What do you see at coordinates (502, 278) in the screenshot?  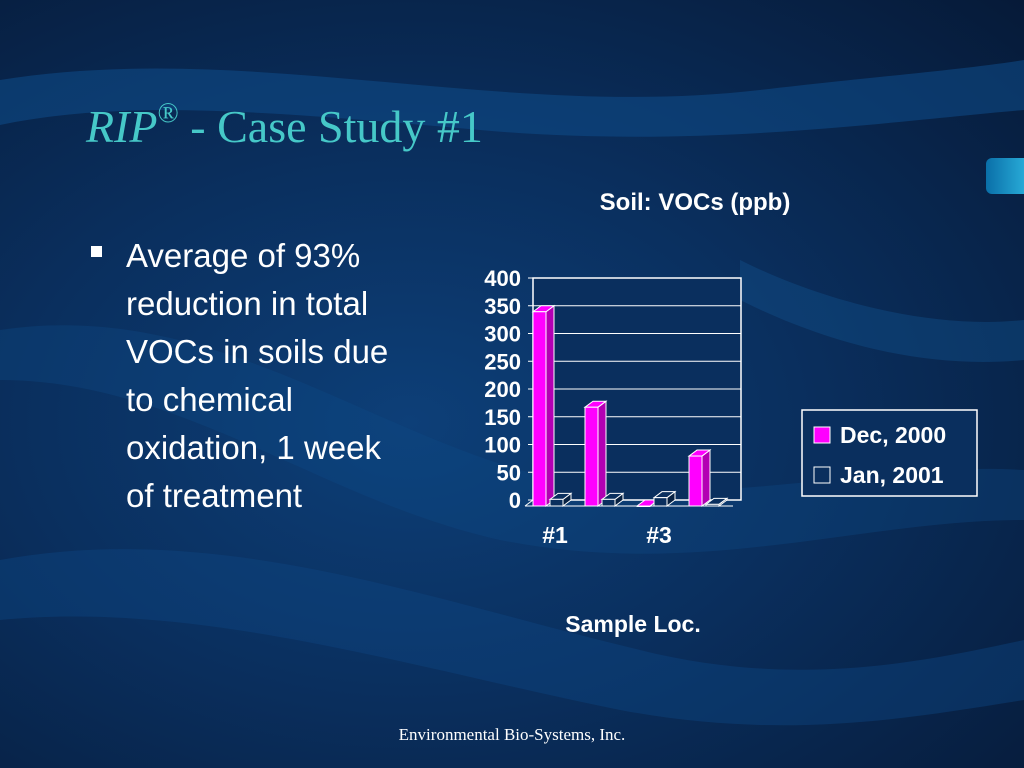 I see `y-tick-label: 400` at bounding box center [502, 278].